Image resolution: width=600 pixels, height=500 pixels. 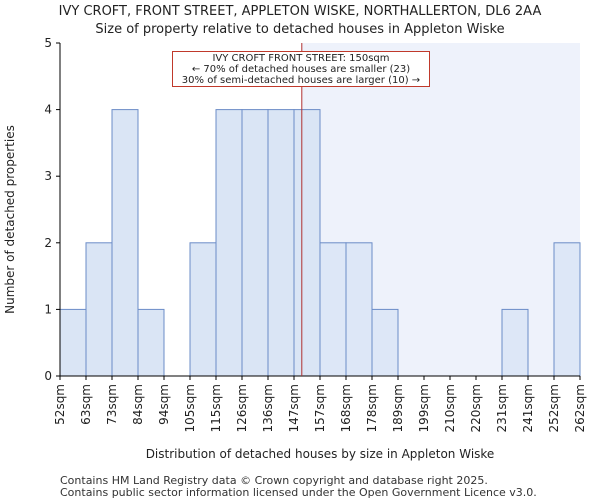 I want to click on bar-52sqm, so click(x=73, y=342).